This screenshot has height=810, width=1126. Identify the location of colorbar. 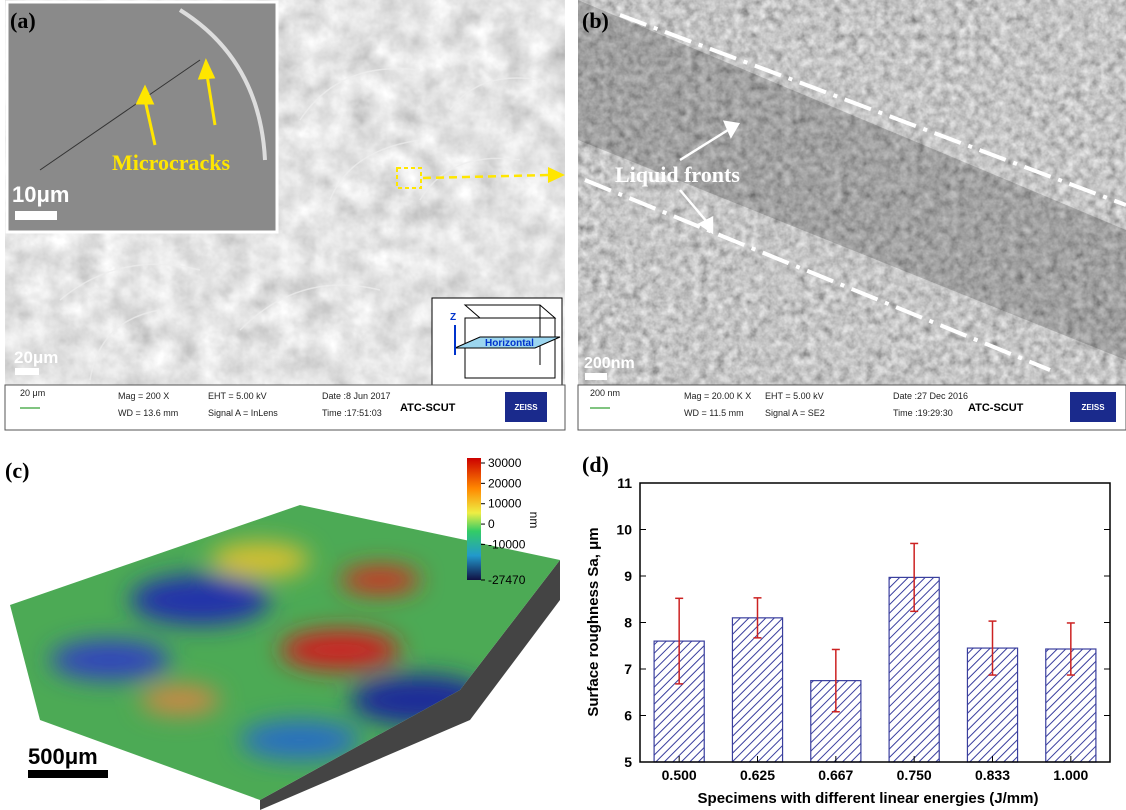
(474, 519).